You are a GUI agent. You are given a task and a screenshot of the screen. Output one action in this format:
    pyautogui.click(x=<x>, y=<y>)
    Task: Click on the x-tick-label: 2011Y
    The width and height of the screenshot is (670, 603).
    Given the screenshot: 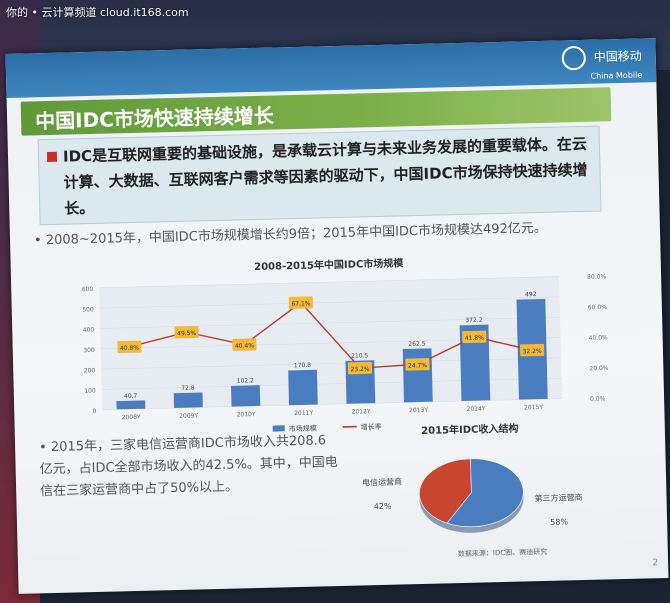 What is the action you would take?
    pyautogui.click(x=303, y=413)
    